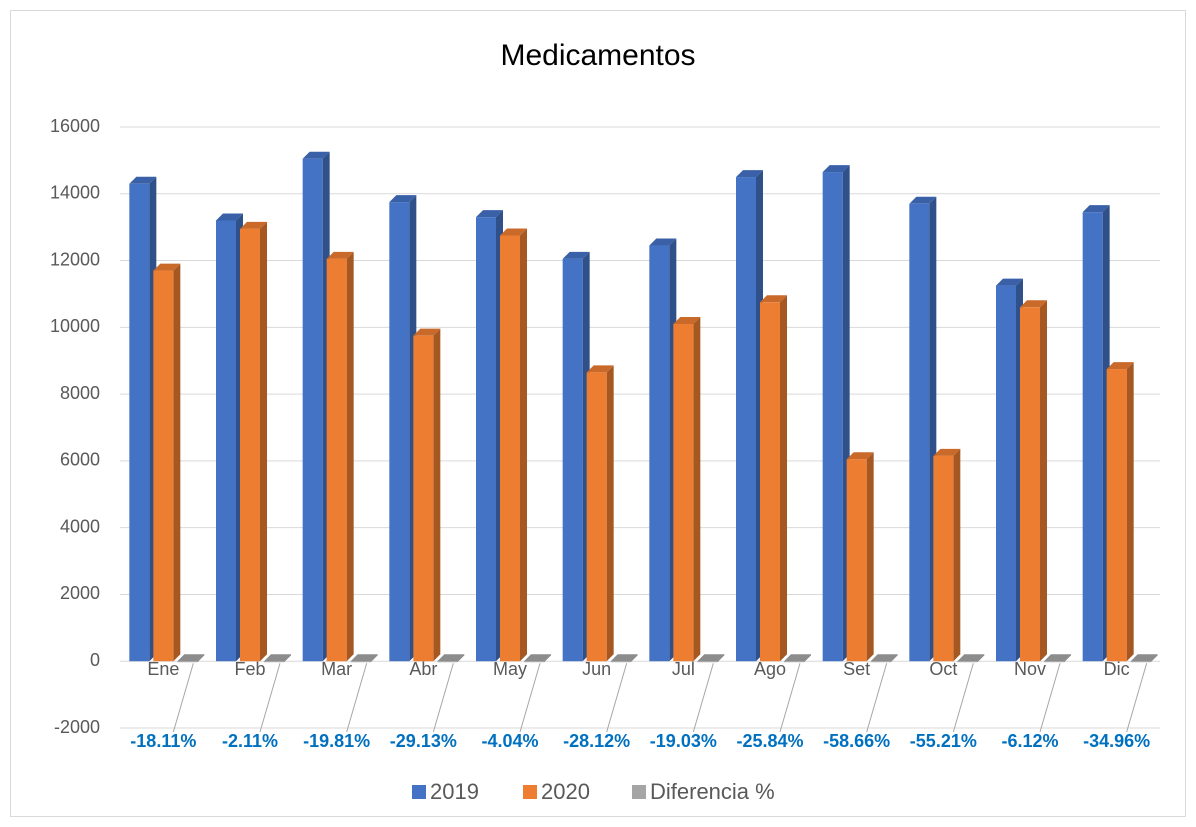 Image resolution: width=1196 pixels, height=827 pixels. Describe the element at coordinates (639, 792) in the screenshot. I see `legend-swatch` at that location.